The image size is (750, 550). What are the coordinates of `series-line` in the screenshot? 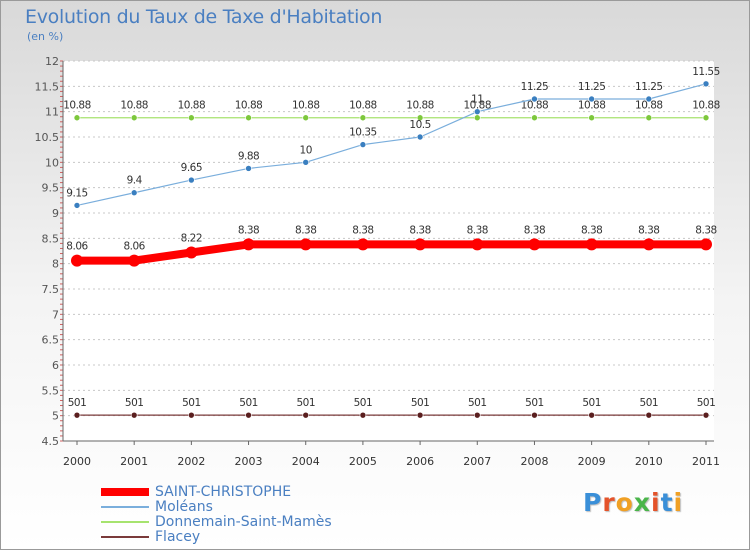 It's located at (391, 252).